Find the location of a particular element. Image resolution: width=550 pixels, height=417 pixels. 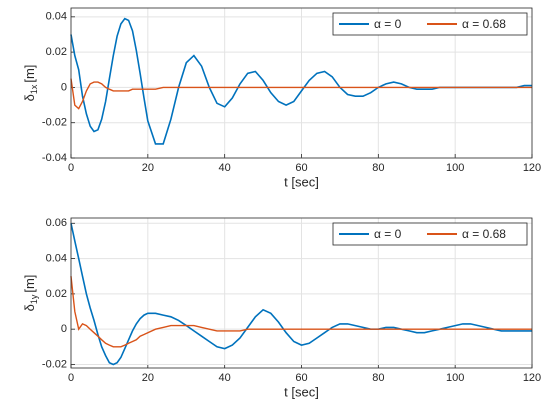

y-axis-label: δ1x[m] is located at coordinates (30, 83).